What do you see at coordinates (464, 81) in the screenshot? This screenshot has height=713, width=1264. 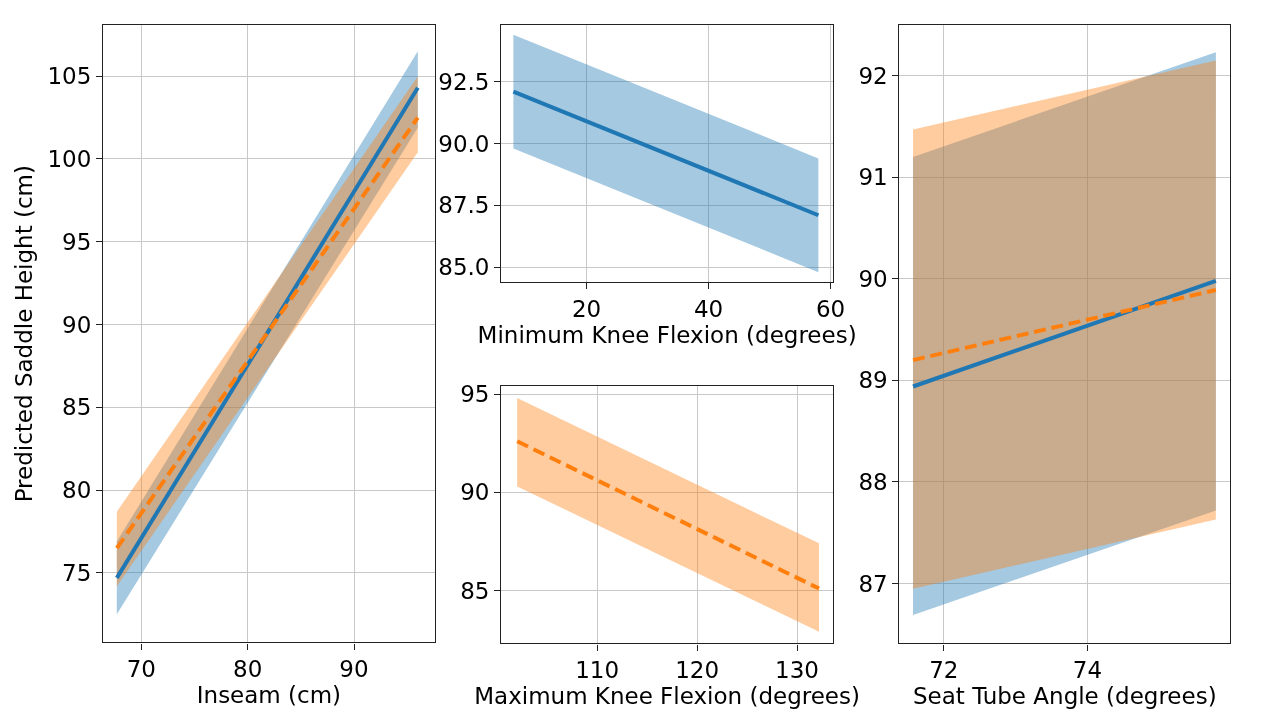 I see `y-tick-label: 92.5` at bounding box center [464, 81].